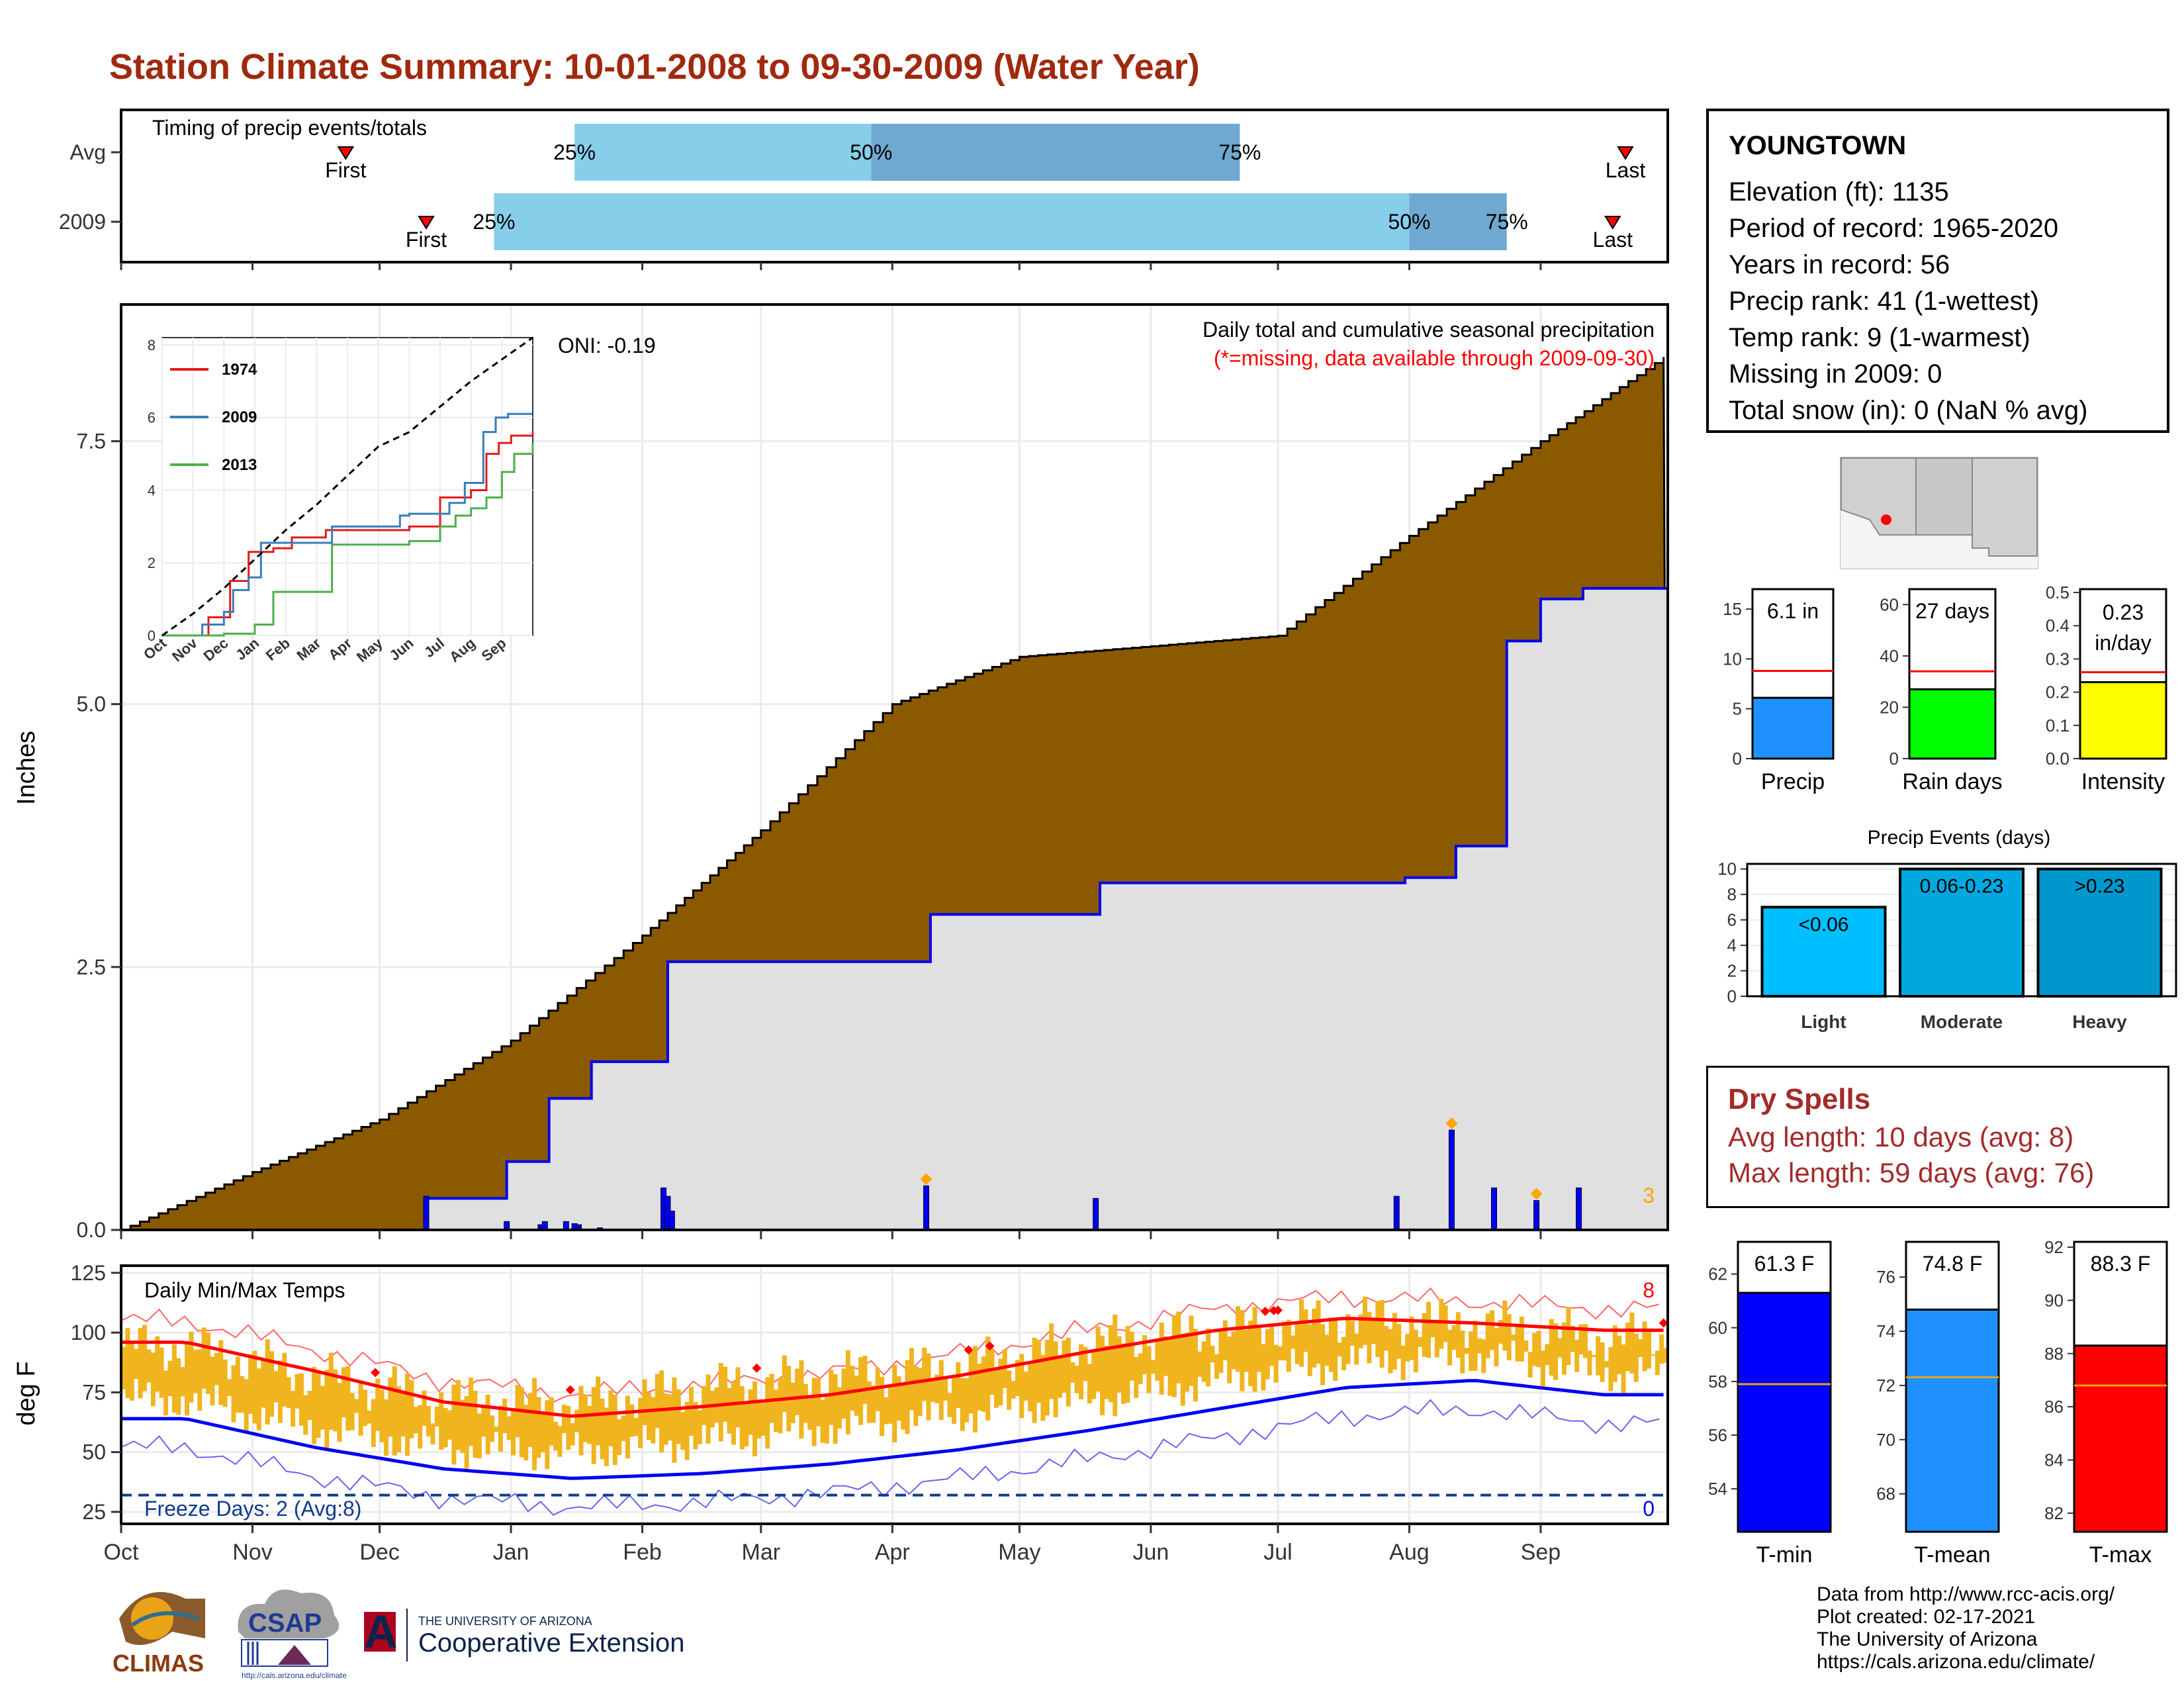 This screenshot has height=1688, width=2184. Describe the element at coordinates (1952, 1555) in the screenshot. I see `tmean-axis-label: T-mean` at that location.